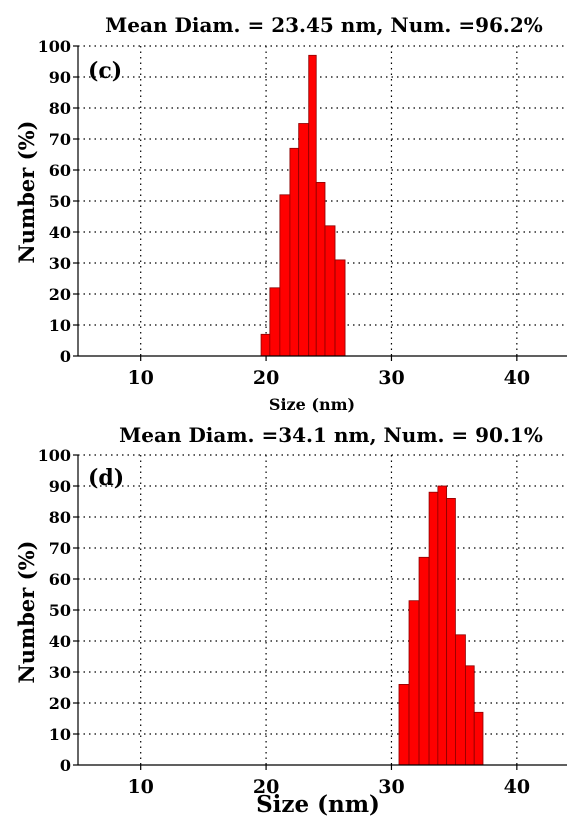 The width and height of the screenshot is (569, 822). What do you see at coordinates (105, 71) in the screenshot?
I see `panel-label: (c)` at bounding box center [105, 71].